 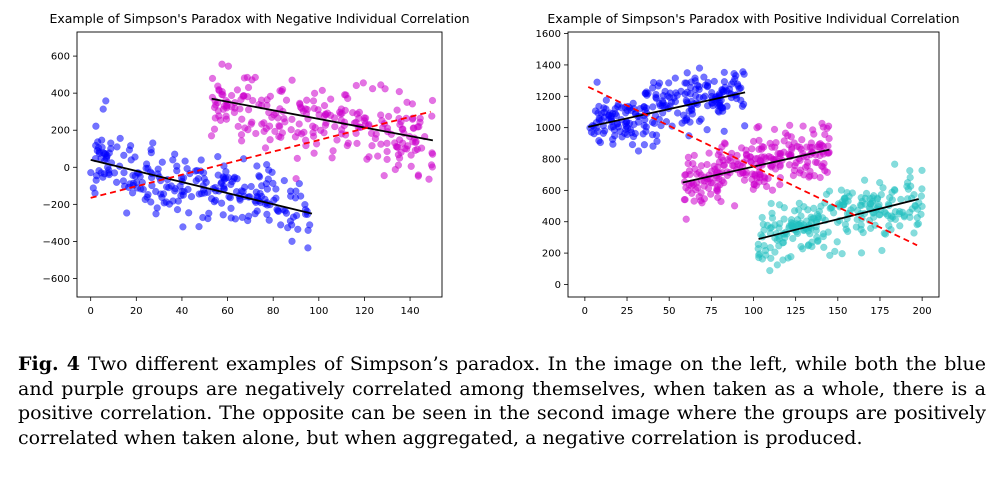 What do you see at coordinates (548, 128) in the screenshot?
I see `y-tick-label: 1000` at bounding box center [548, 128].